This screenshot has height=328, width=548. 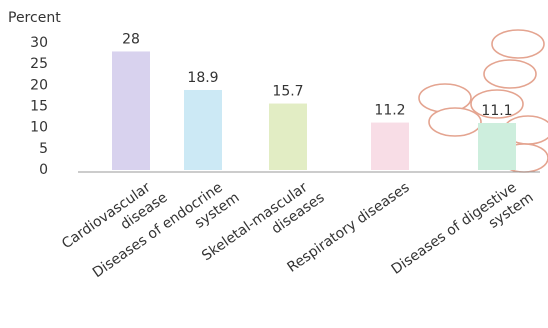 What do you see at coordinates (496, 111) in the screenshot?
I see `data-label: 11.1` at bounding box center [496, 111].